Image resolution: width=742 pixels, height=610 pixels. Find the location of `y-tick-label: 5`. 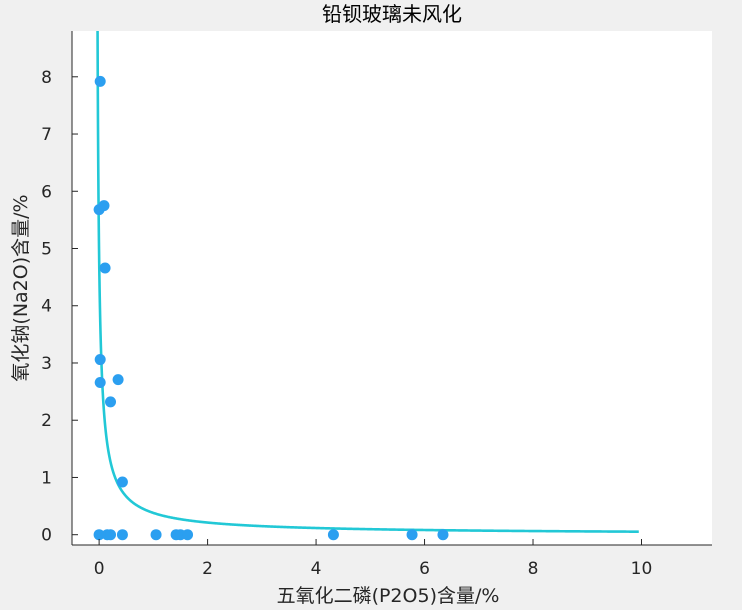

y-tick-label: 5 is located at coordinates (46, 250).